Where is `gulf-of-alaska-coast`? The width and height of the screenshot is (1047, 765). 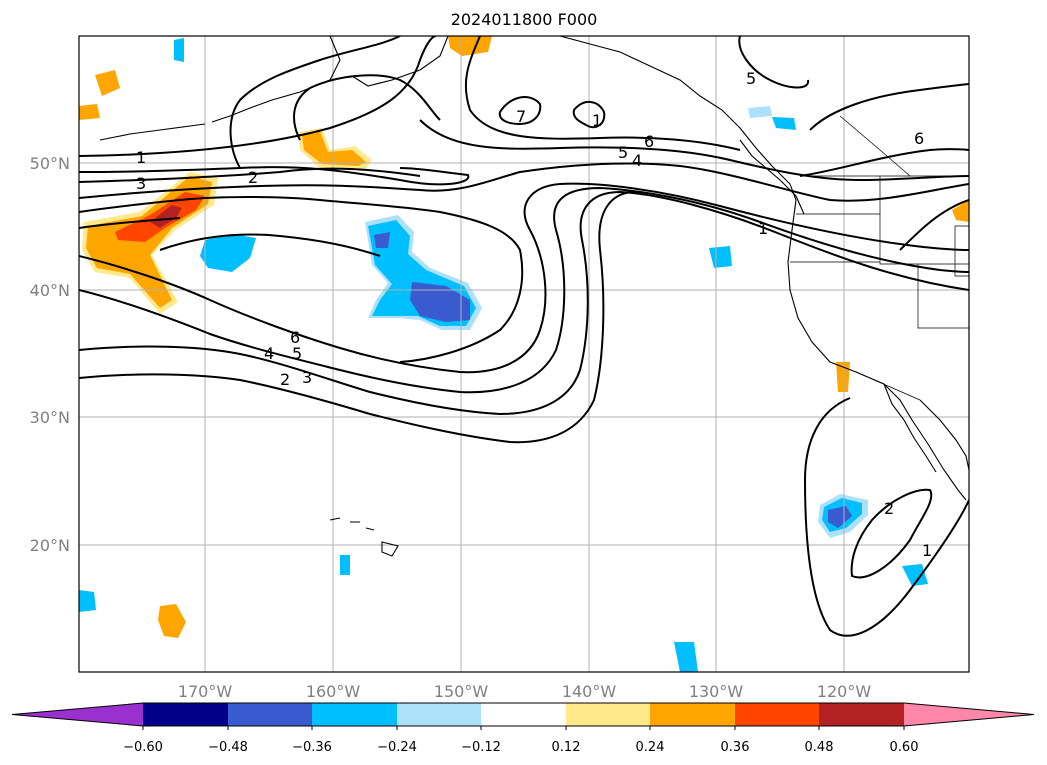 gulf-of-alaska-coast is located at coordinates (678, 118).